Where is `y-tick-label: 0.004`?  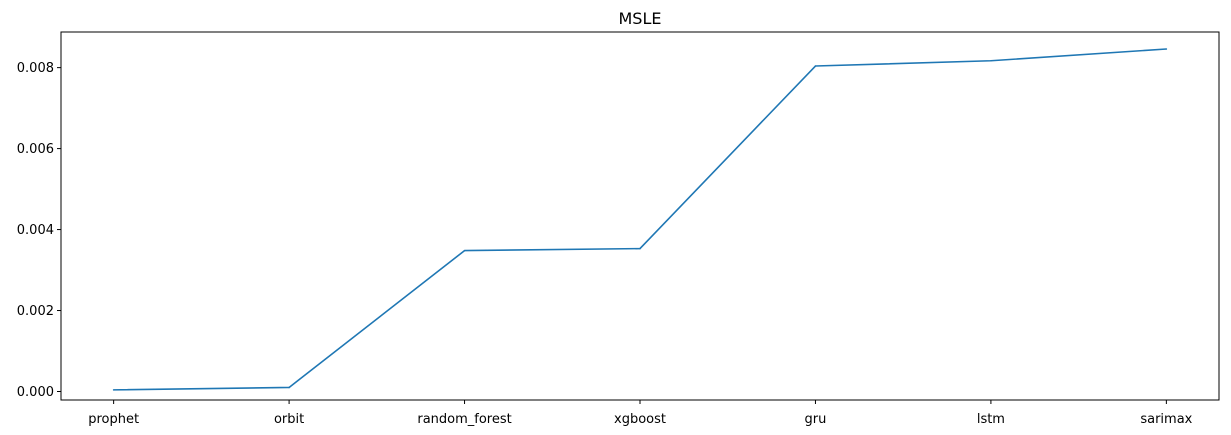
y-tick-label: 0.004 is located at coordinates (35, 230).